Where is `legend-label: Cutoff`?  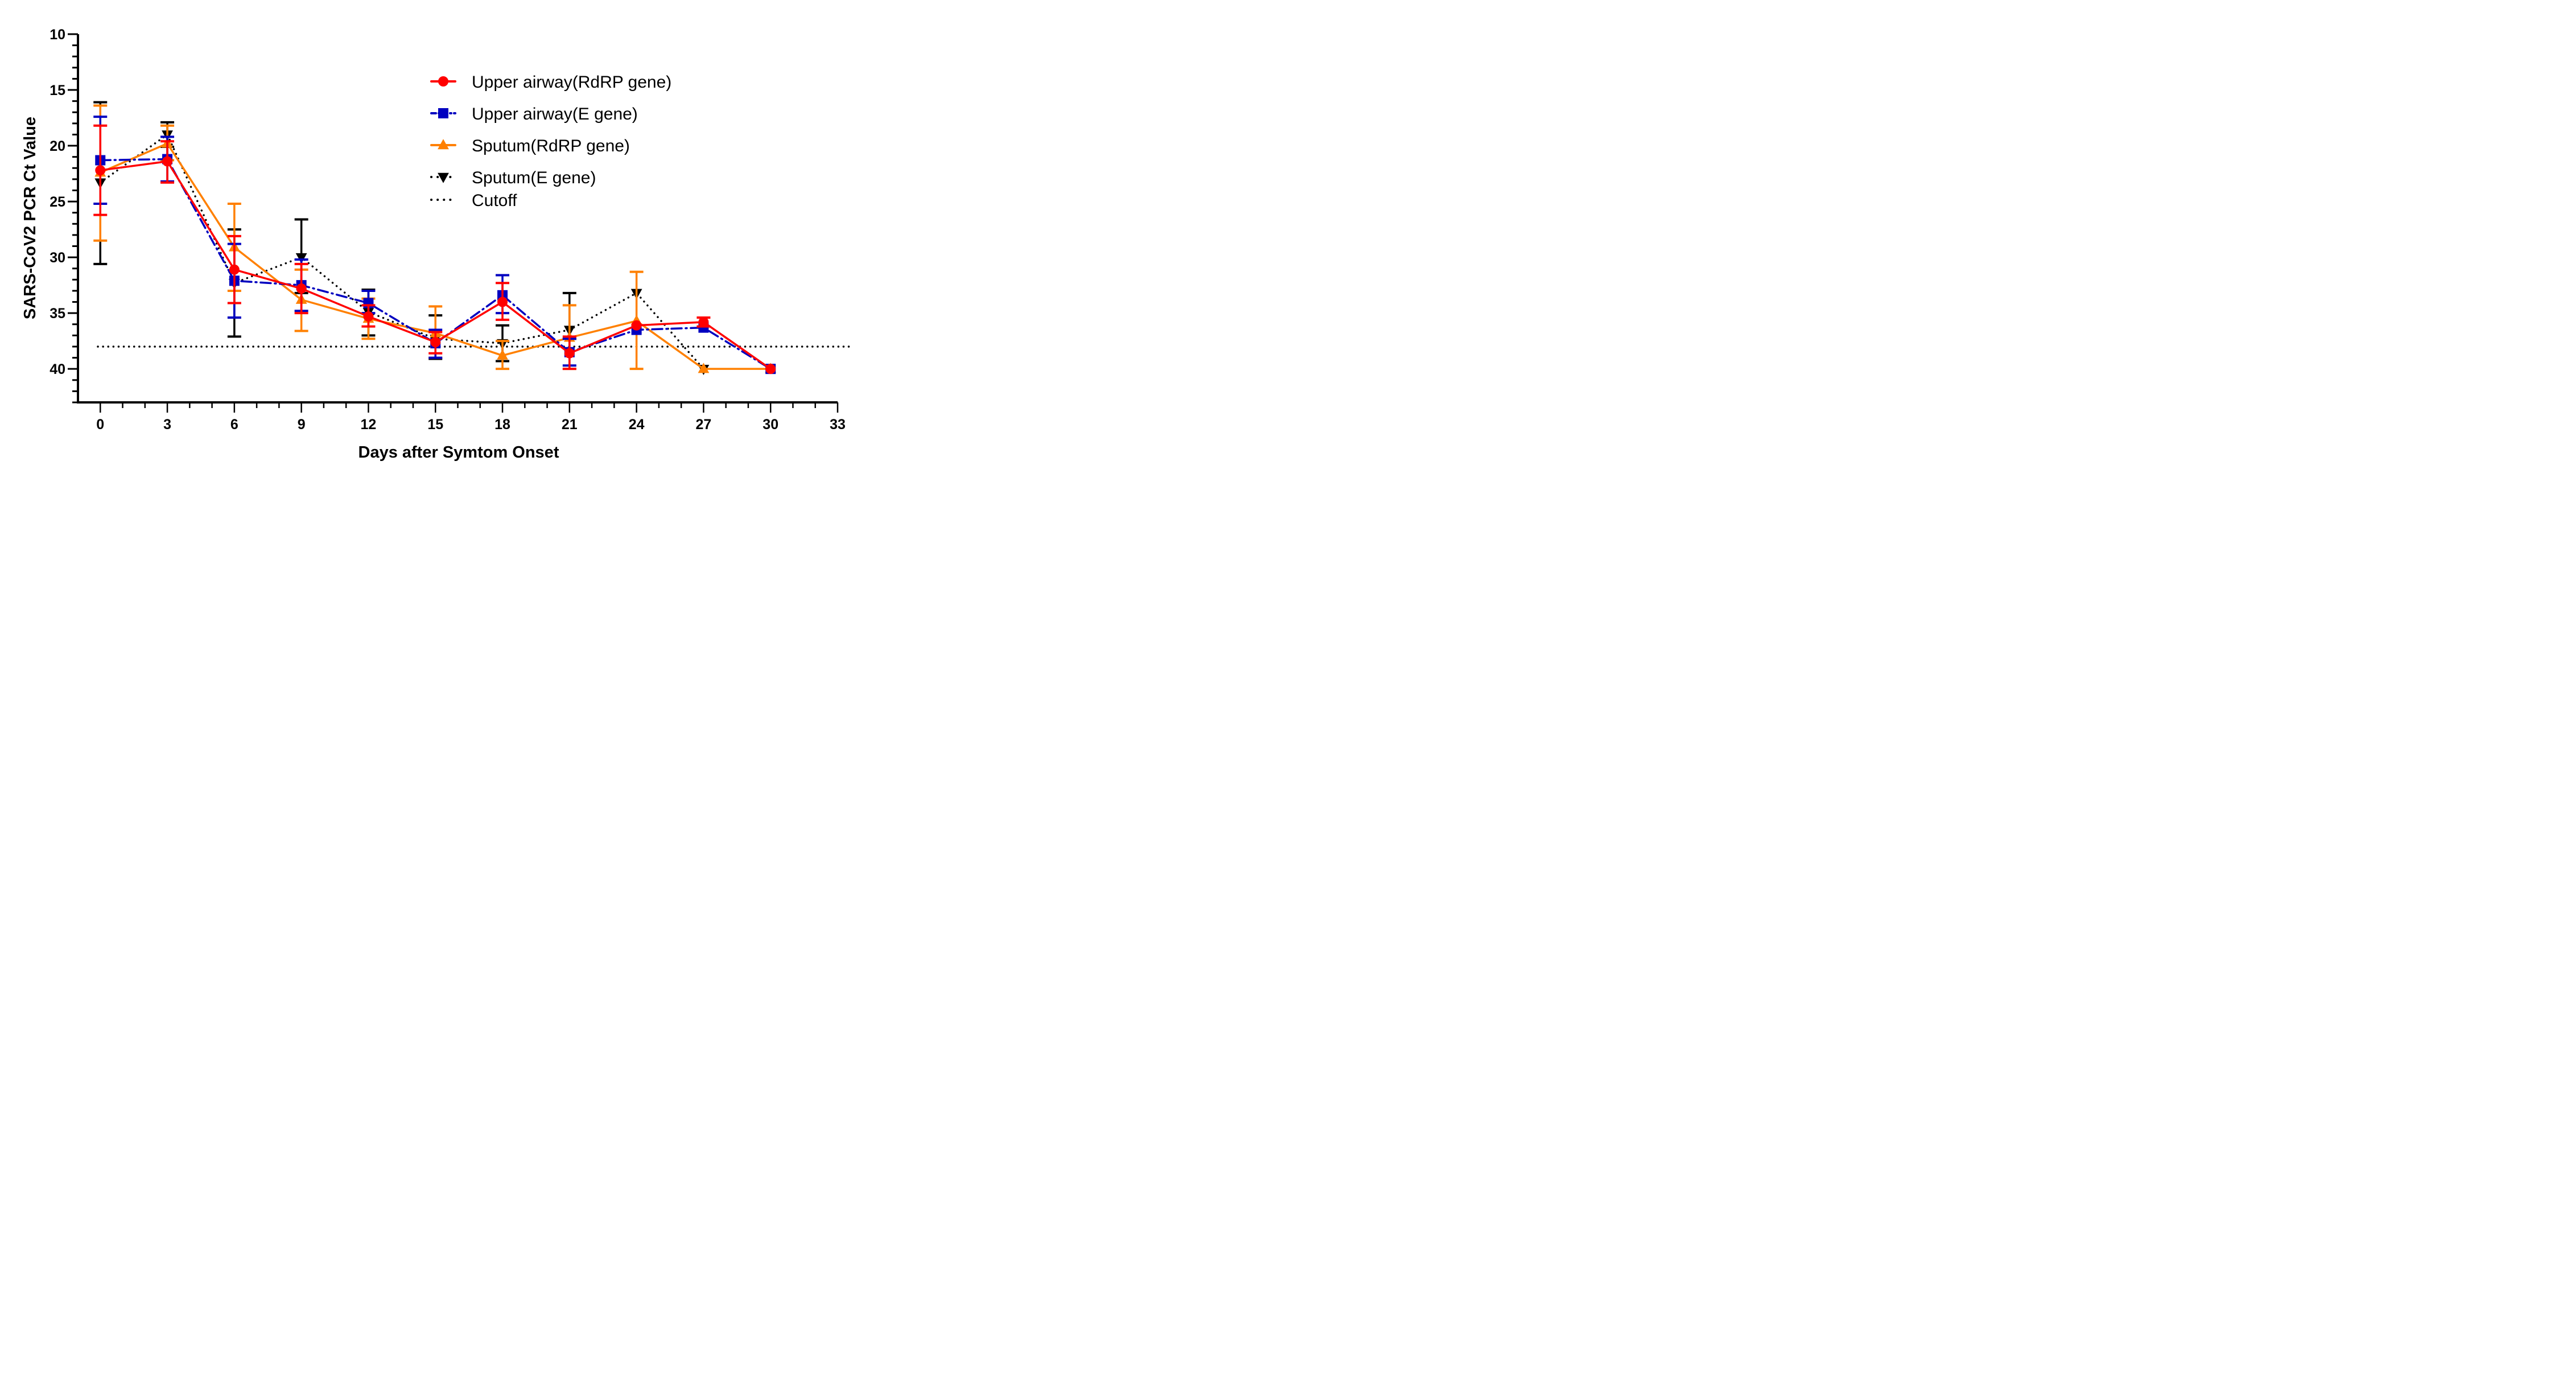
legend-label: Cutoff is located at coordinates (494, 200).